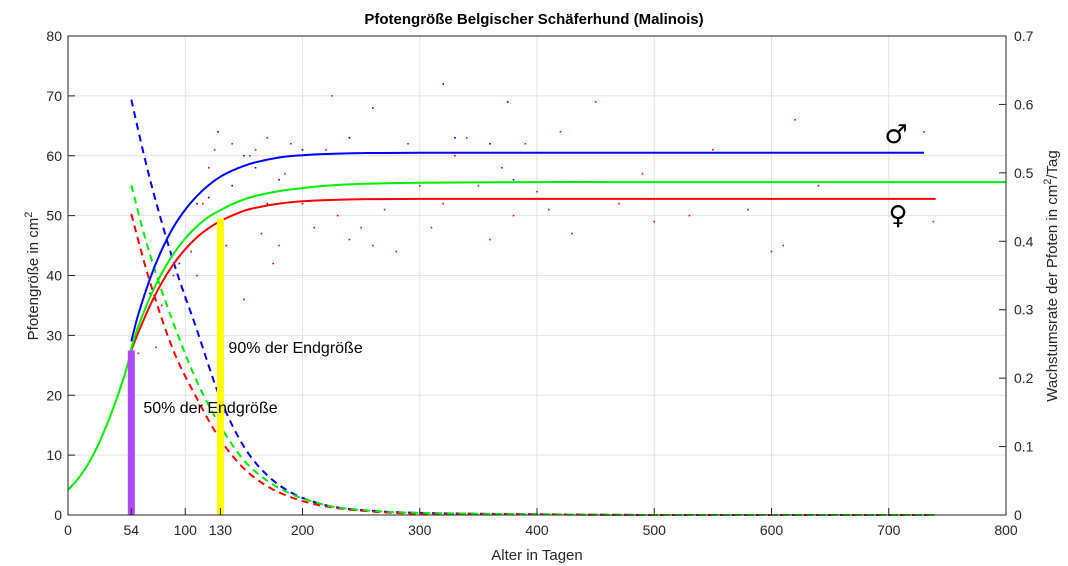 The image size is (1068, 566). Describe the element at coordinates (54, 36) in the screenshot. I see `y-left-tick-label: 80` at that location.